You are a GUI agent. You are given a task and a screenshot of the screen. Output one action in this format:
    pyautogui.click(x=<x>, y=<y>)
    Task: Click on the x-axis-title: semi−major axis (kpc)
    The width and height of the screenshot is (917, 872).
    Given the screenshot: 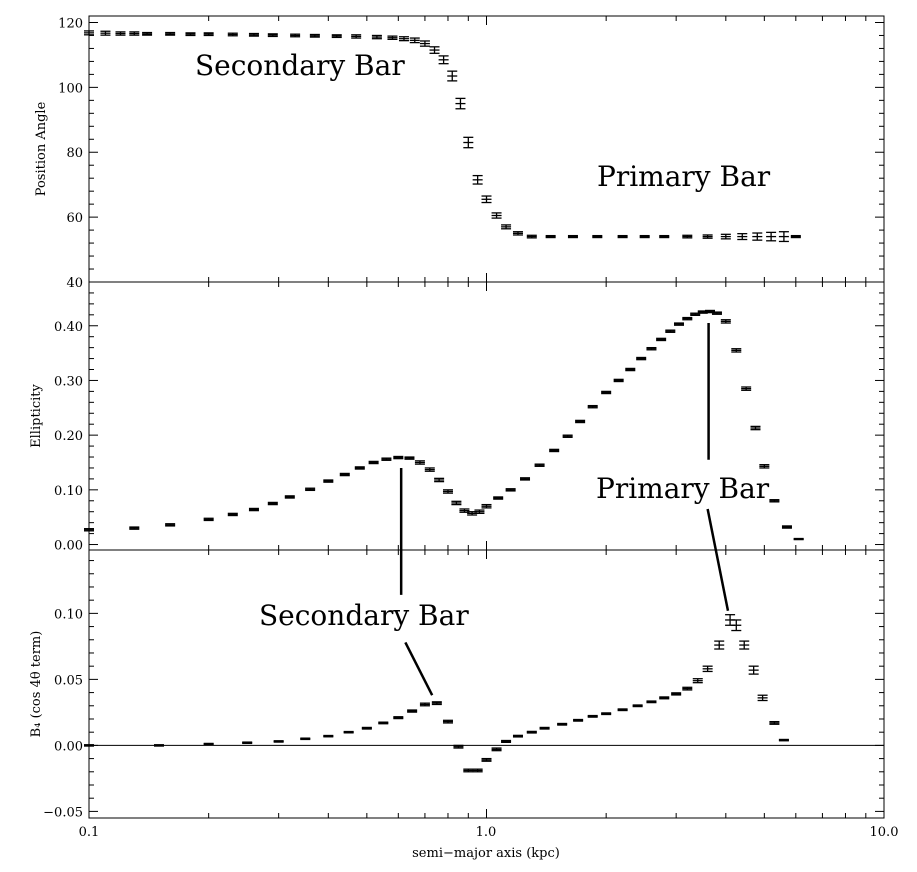 What is the action you would take?
    pyautogui.click(x=486, y=853)
    